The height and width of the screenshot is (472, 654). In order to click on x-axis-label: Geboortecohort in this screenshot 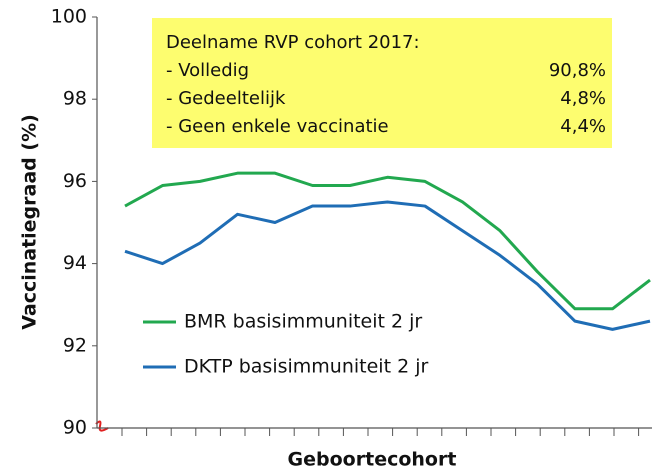, I will do `click(372, 460)`.